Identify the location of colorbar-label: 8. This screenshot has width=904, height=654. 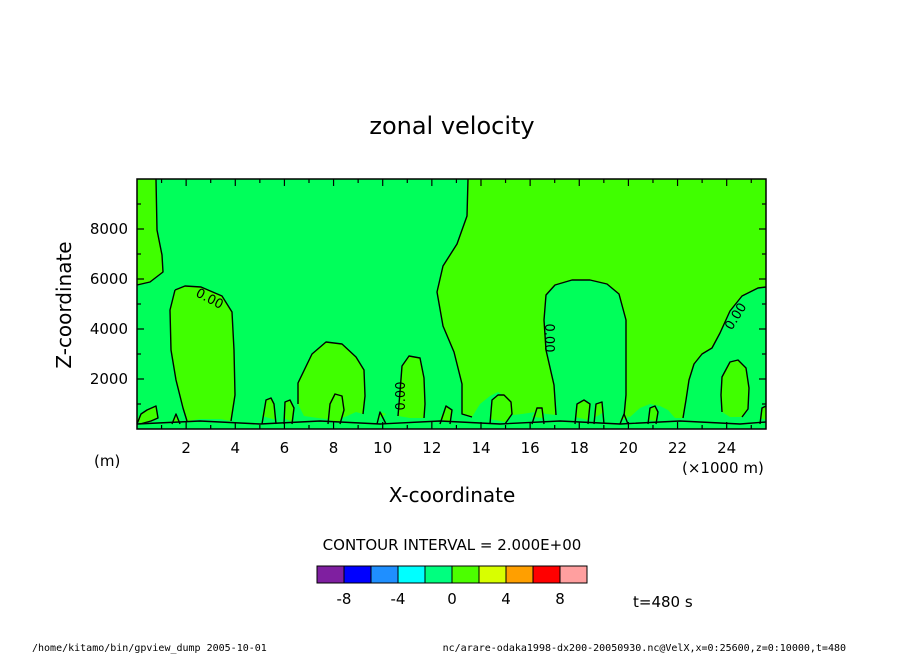
(560, 599).